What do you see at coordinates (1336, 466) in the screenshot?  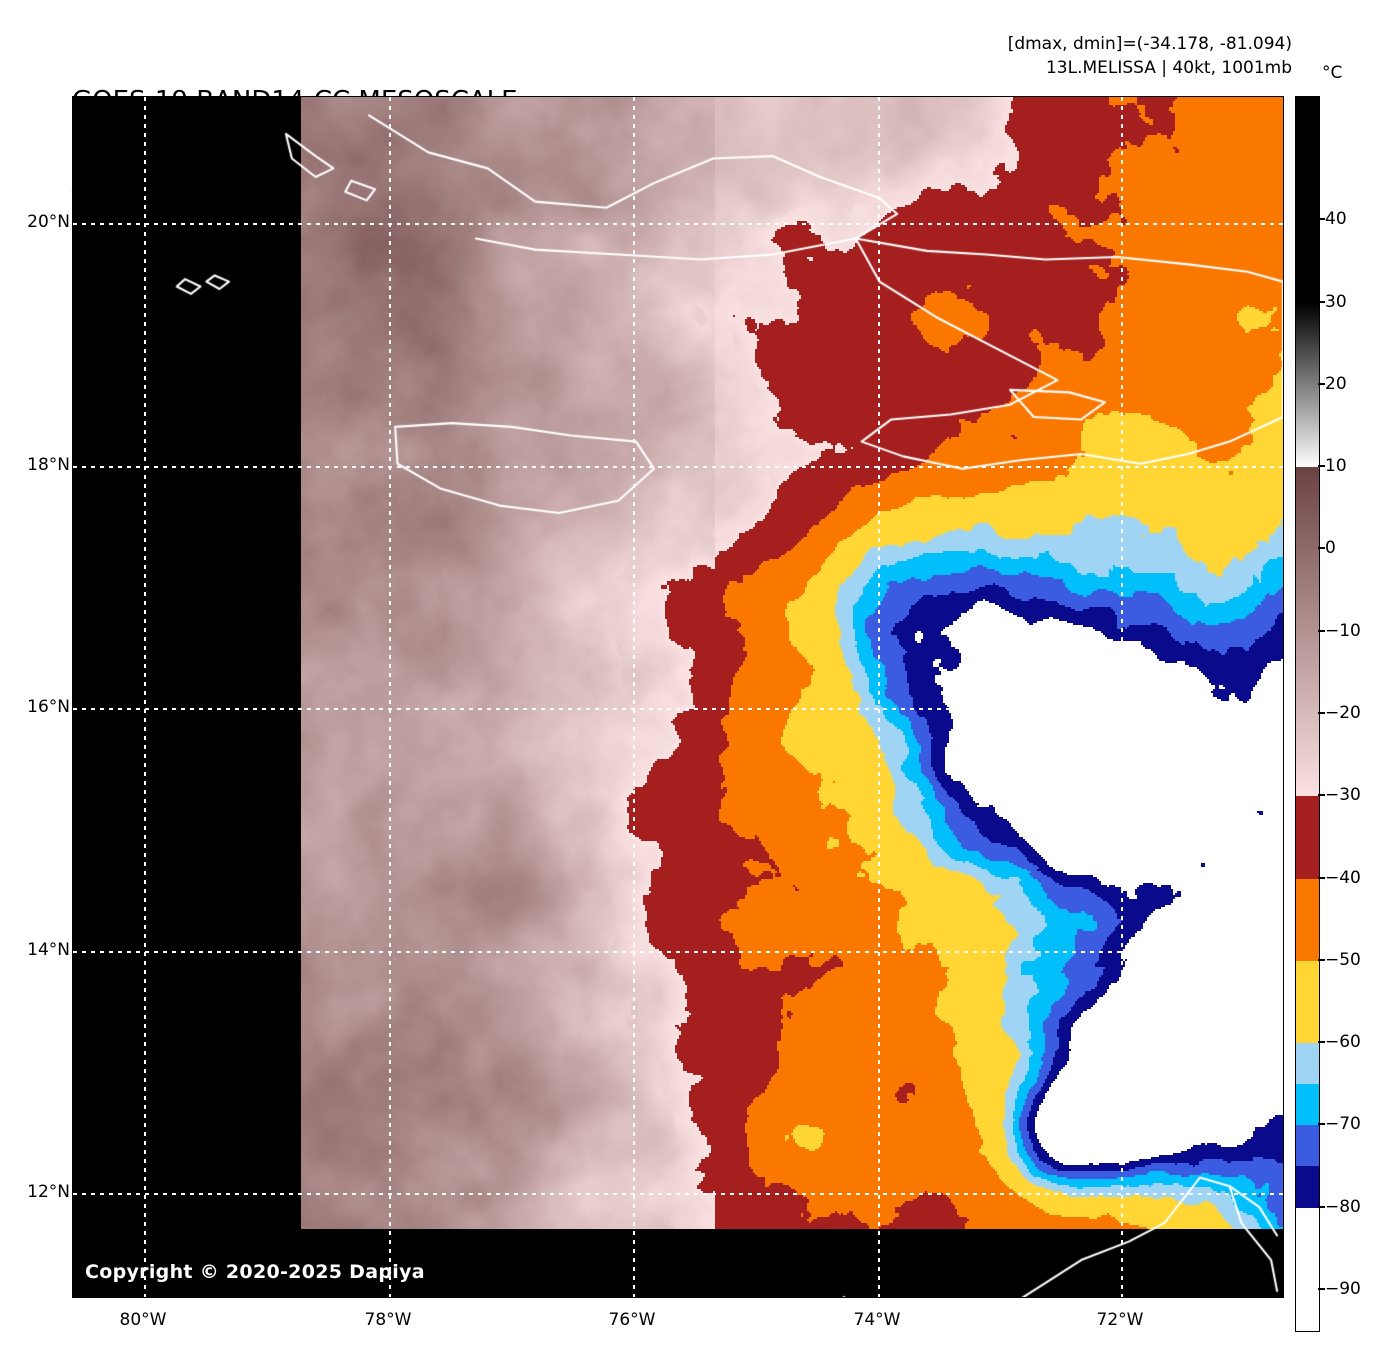 I see `colorbar-tick-label: 10` at bounding box center [1336, 466].